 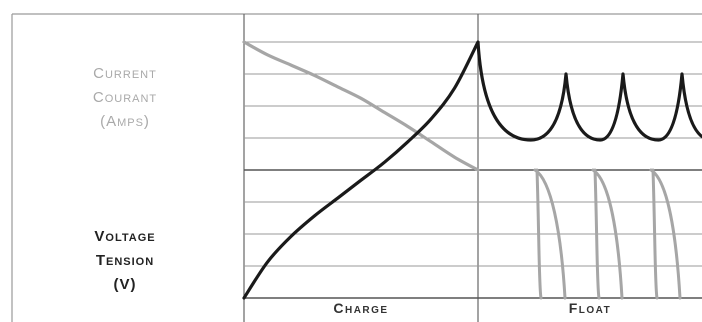 I want to click on voltage-label-unit: (V), so click(x=125, y=284).